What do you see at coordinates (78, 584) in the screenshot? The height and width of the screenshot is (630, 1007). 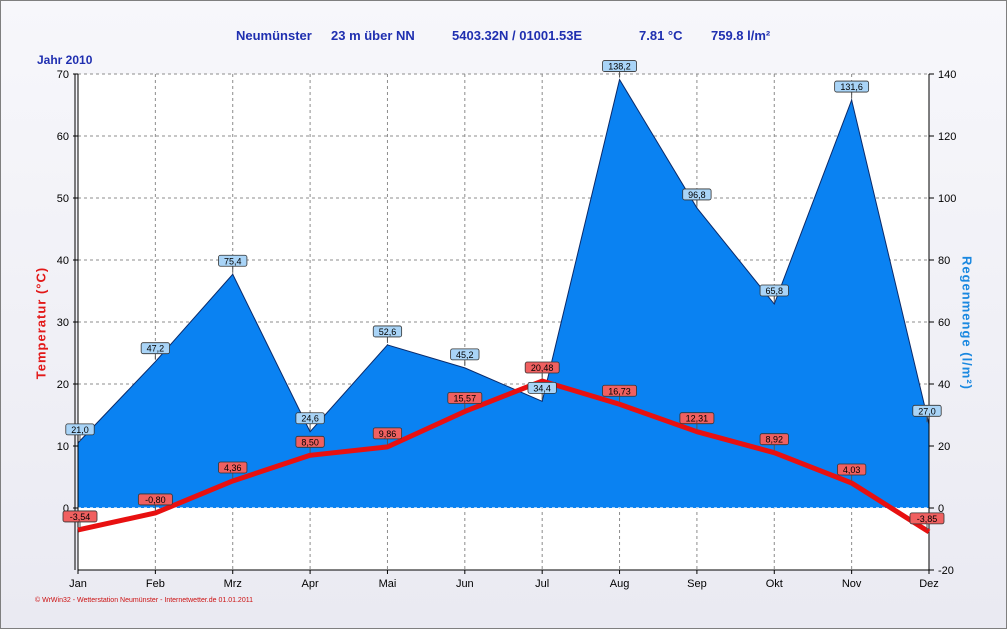 I see `x-tick-label: Jan` at bounding box center [78, 584].